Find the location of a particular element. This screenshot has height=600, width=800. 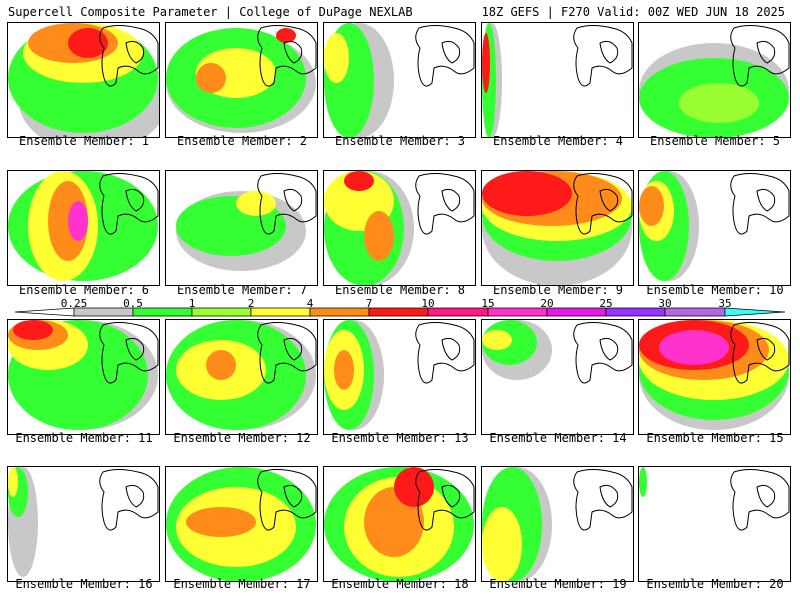

ensemble-member-label: Ensemble Member: 18 is located at coordinates (400, 584).